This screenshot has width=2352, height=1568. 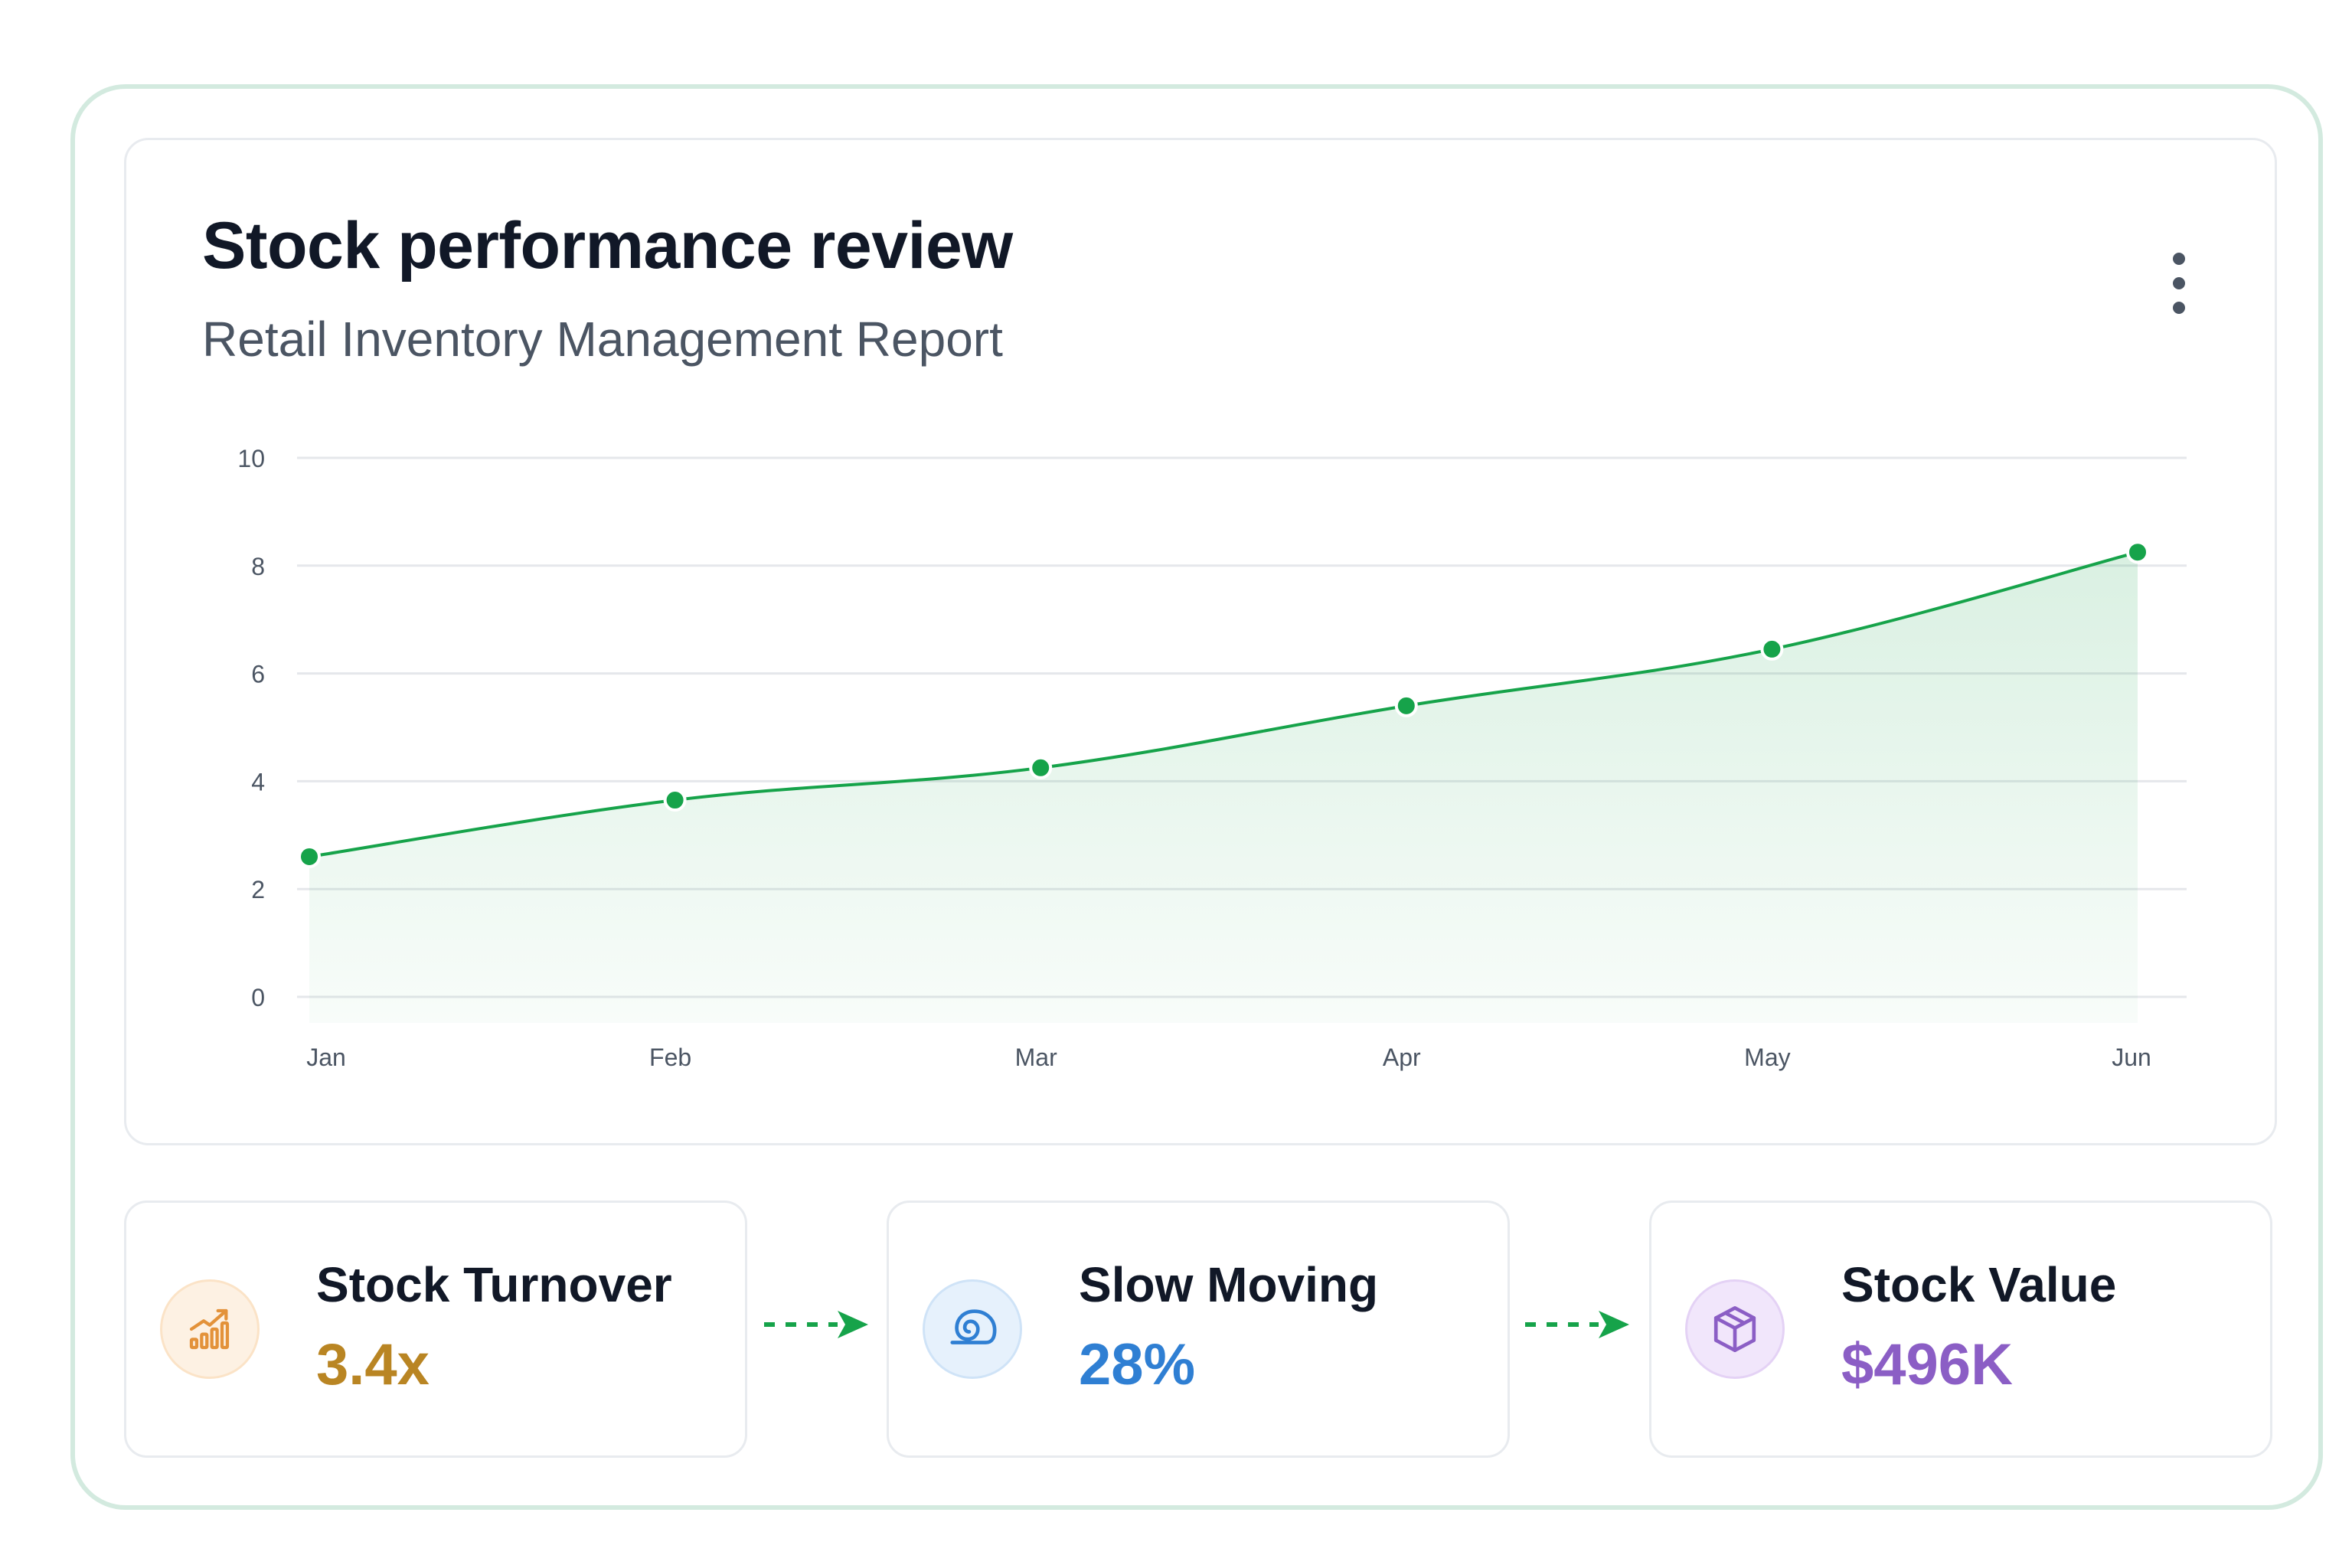 What do you see at coordinates (251, 458) in the screenshot?
I see `y-tick-label: 10` at bounding box center [251, 458].